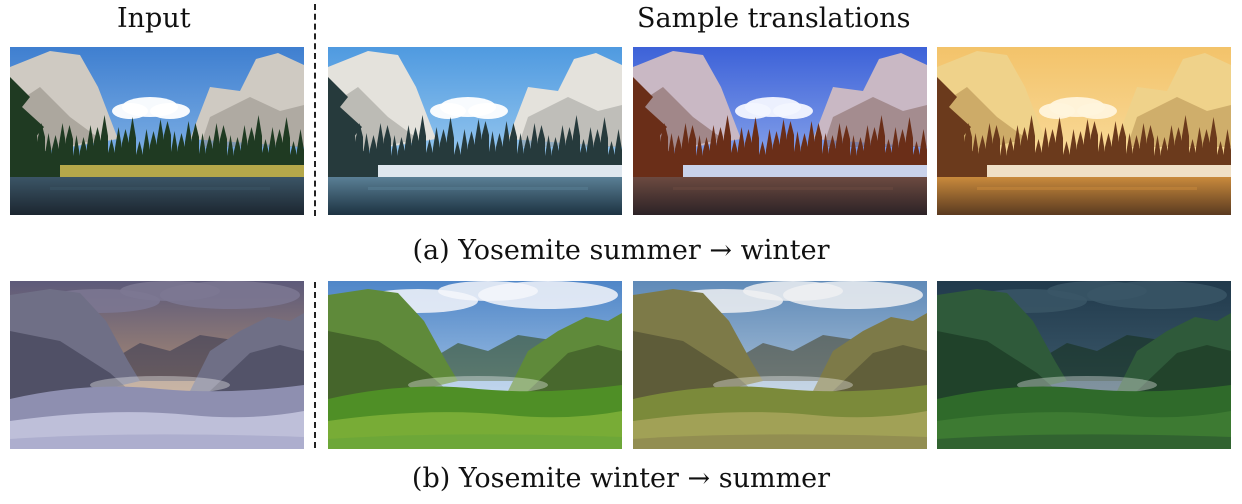 This screenshot has width=1242, height=504. Describe the element at coordinates (621, 250) in the screenshot. I see `caption-a: (a) Yosemite summer → winter` at that location.